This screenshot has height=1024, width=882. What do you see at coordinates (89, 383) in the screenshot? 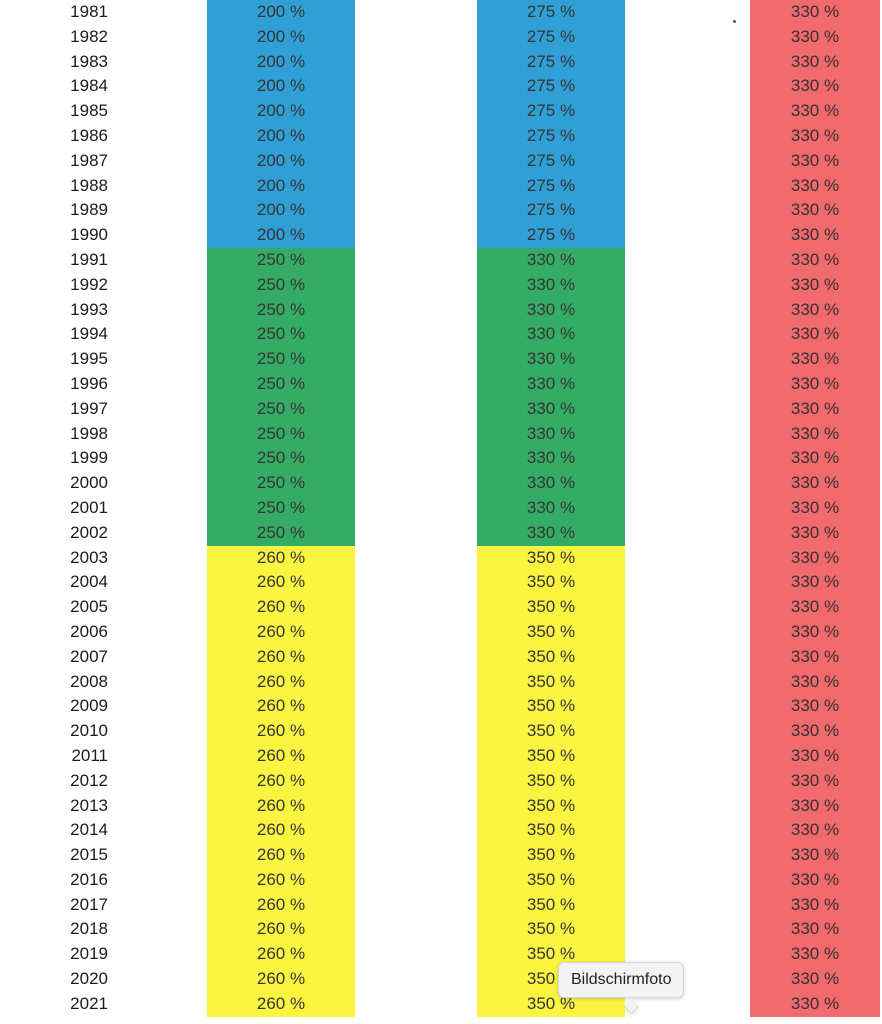
I see `year-cell: 1996` at bounding box center [89, 383].